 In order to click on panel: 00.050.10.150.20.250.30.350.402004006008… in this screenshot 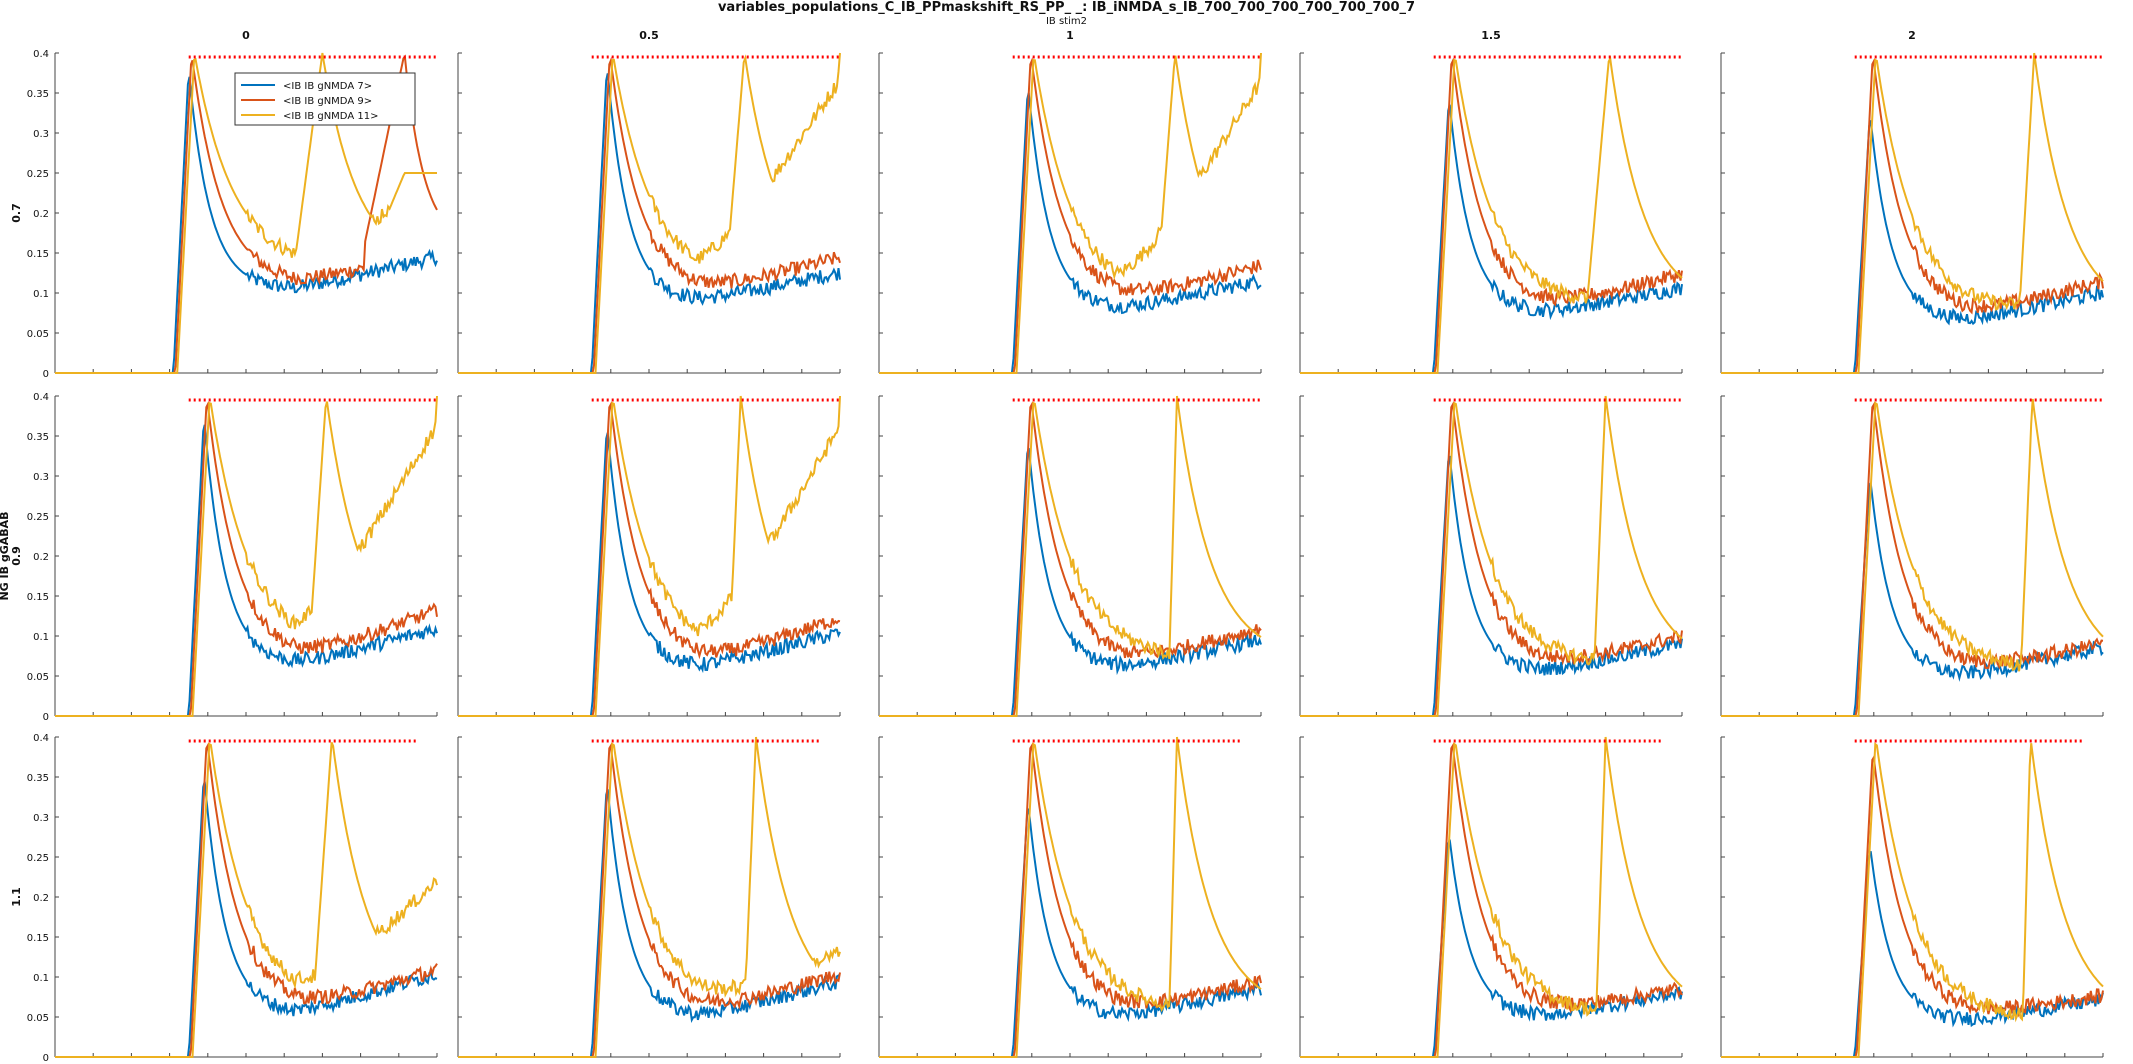, I will do `click(224, 898)`.